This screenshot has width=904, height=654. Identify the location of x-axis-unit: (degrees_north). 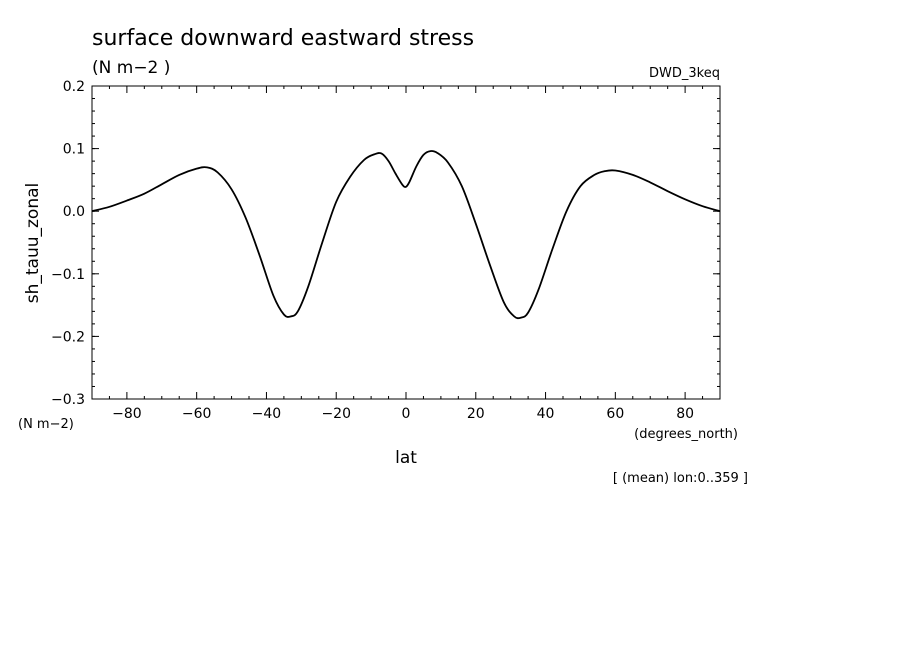
(686, 434).